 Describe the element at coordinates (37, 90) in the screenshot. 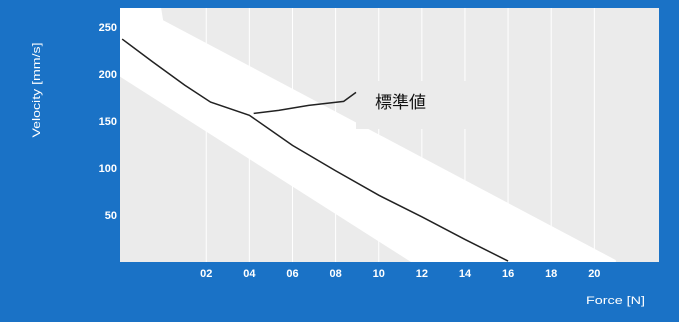

I see `y-axis-title: Velocity [mm/s]` at that location.